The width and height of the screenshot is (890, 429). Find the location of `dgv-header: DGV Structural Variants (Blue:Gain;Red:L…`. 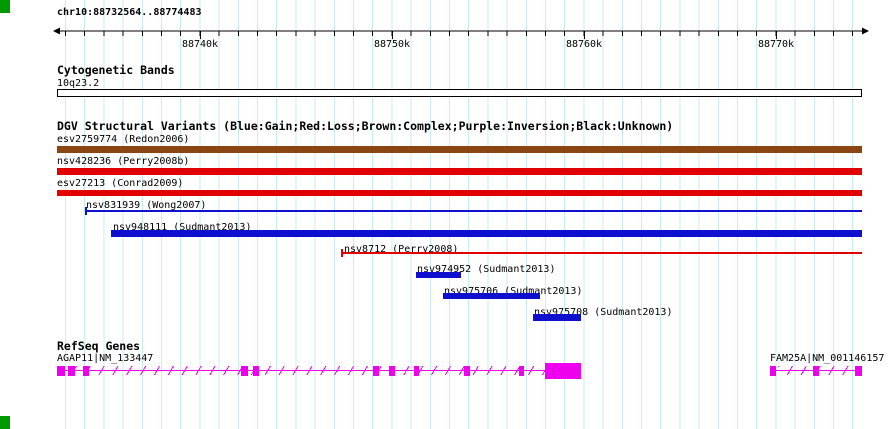

dgv-header: DGV Structural Variants (Blue:Gain;Red:L… is located at coordinates (365, 126).